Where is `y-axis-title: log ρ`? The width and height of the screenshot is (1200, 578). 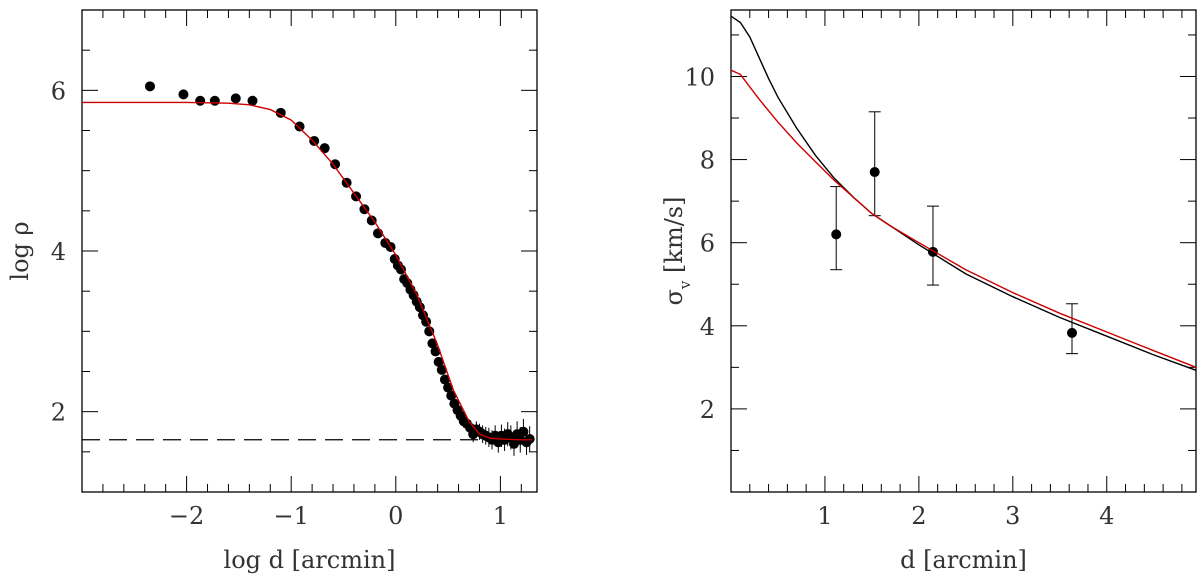 y-axis-title: log ρ is located at coordinates (20, 250).